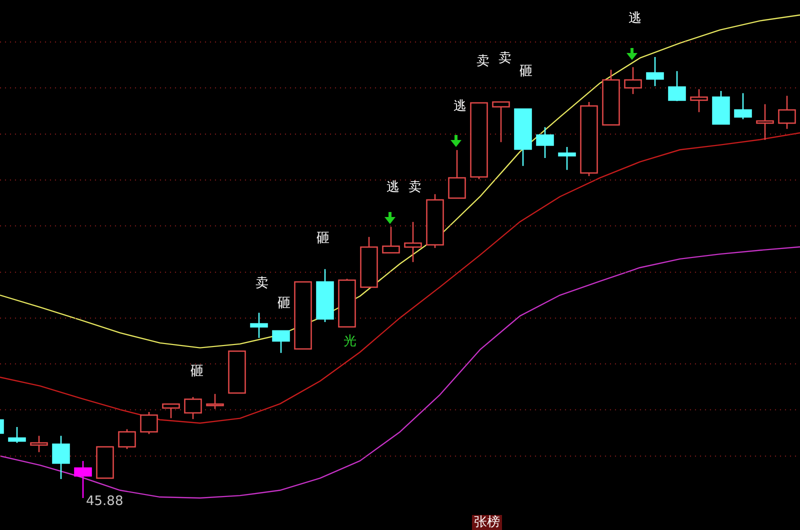 The image size is (800, 530). What do you see at coordinates (105, 501) in the screenshot?
I see `annotation: 45.88` at bounding box center [105, 501].